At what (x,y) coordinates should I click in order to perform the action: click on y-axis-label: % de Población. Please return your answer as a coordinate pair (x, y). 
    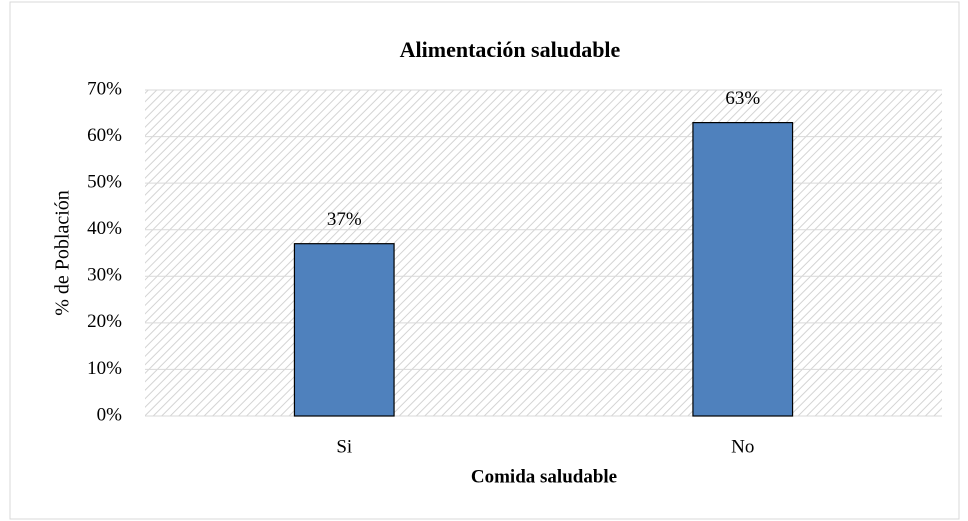
    Looking at the image, I should click on (63, 253).